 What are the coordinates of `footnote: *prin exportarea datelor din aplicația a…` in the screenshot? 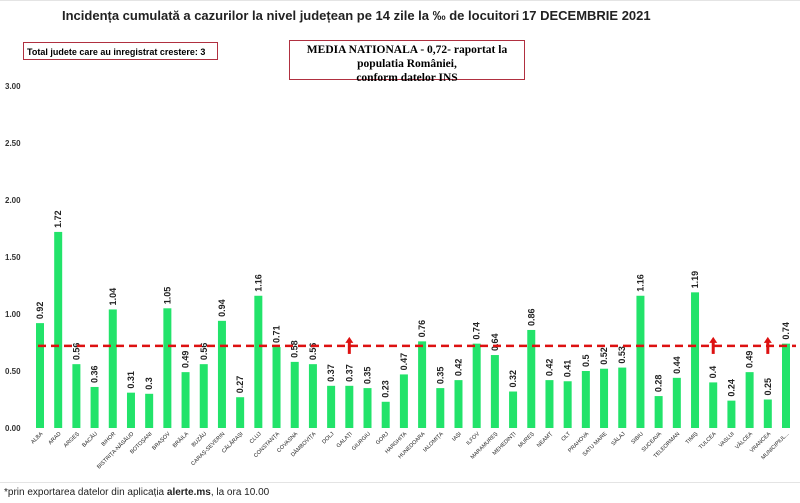 It's located at (136, 492).